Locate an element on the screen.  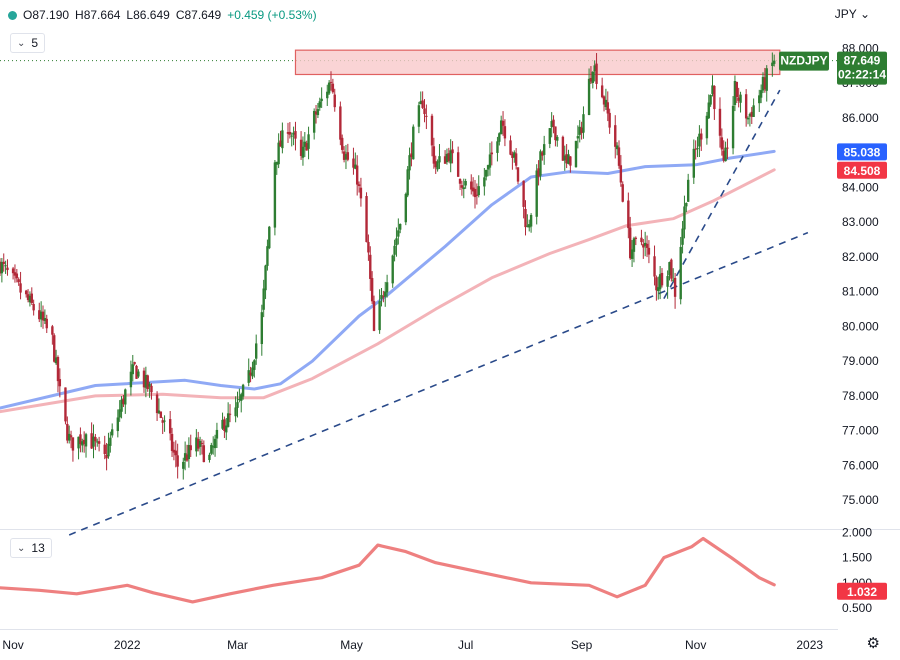
date-tick-label: May is located at coordinates (351, 645).